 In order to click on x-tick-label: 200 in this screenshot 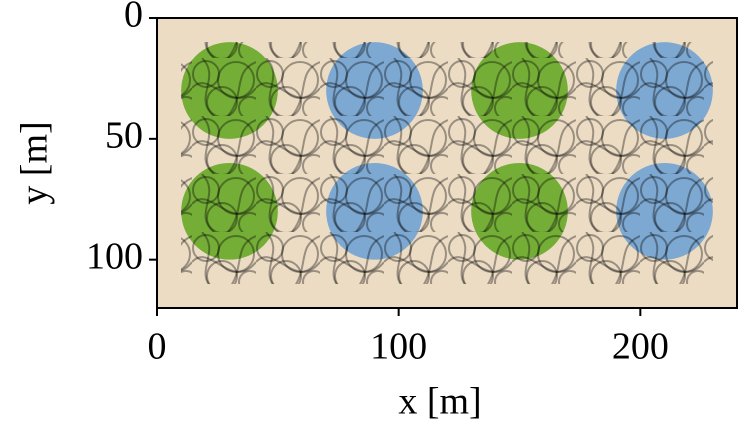, I will do `click(640, 347)`.